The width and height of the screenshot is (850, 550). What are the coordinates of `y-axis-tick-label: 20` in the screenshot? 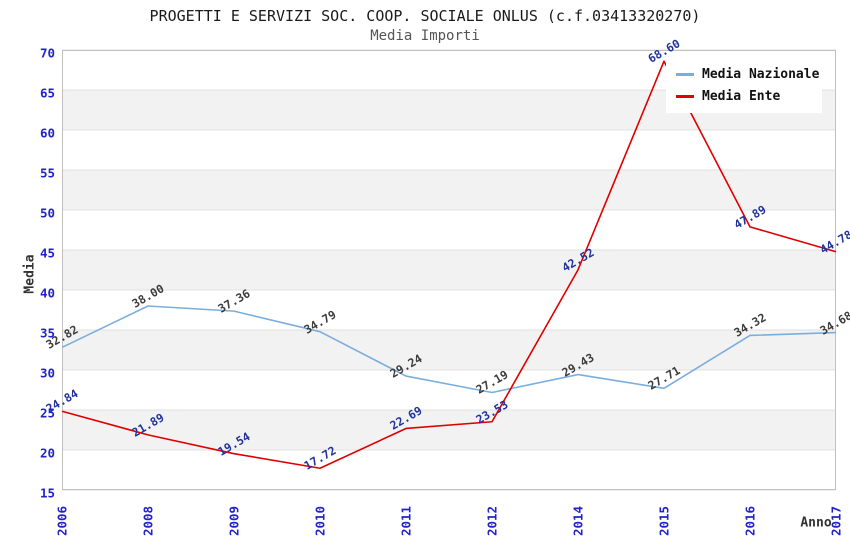 It's located at (47, 453).